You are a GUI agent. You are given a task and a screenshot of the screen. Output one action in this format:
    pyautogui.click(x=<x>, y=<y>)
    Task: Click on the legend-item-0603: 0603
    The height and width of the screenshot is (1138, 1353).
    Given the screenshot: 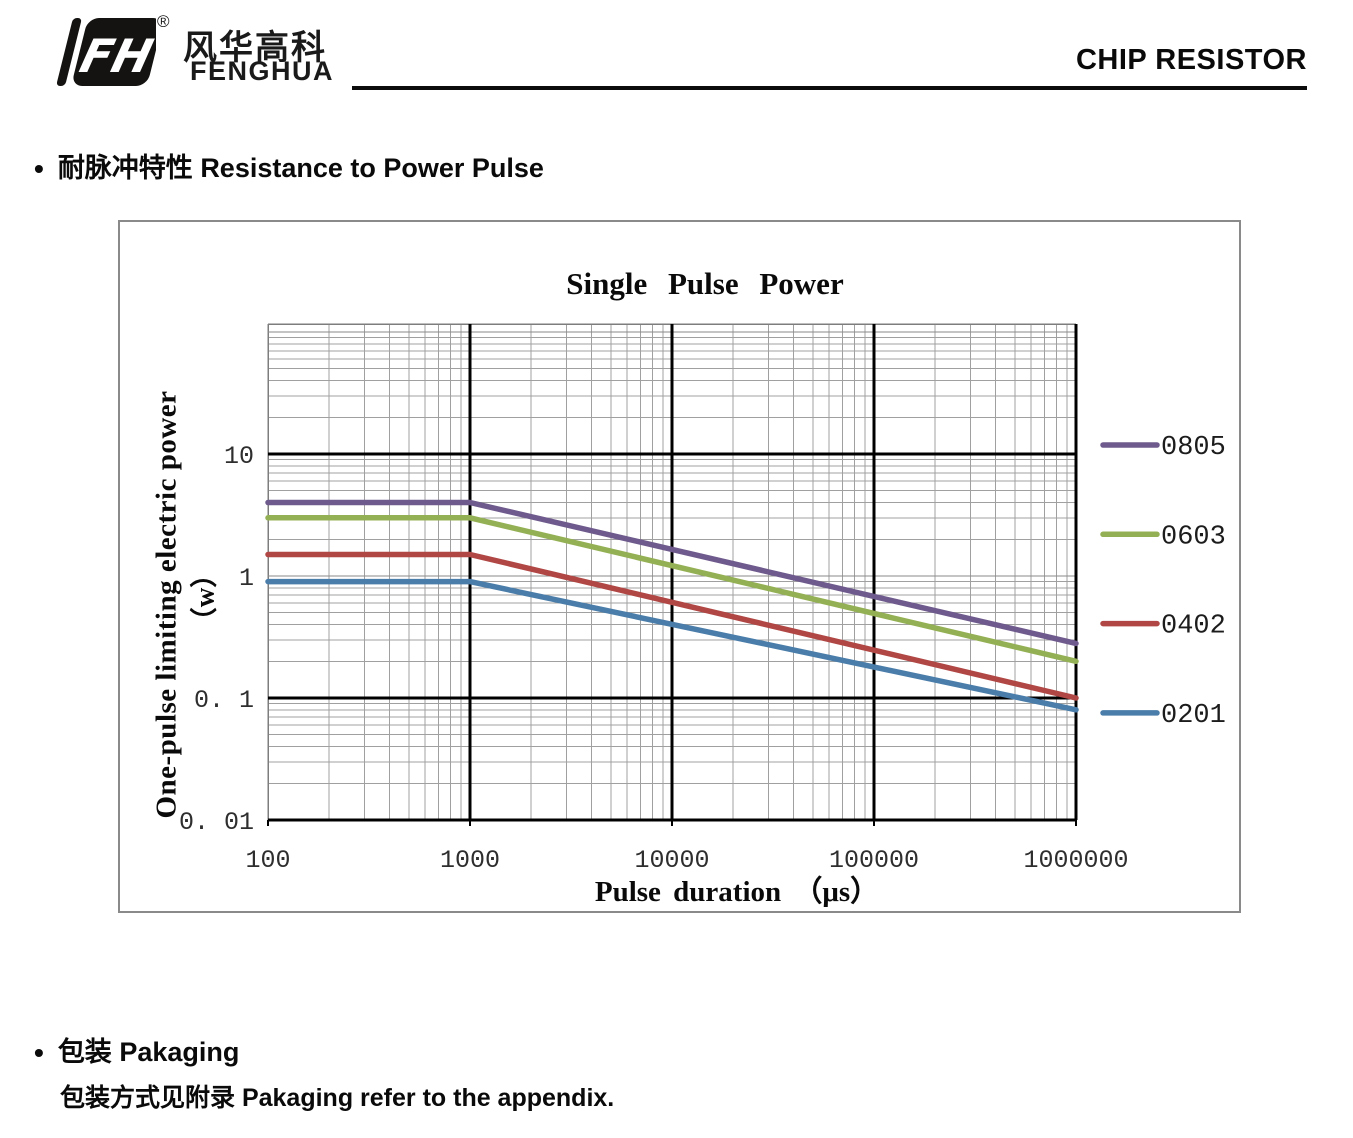 What is the action you would take?
    pyautogui.click(x=1163, y=537)
    